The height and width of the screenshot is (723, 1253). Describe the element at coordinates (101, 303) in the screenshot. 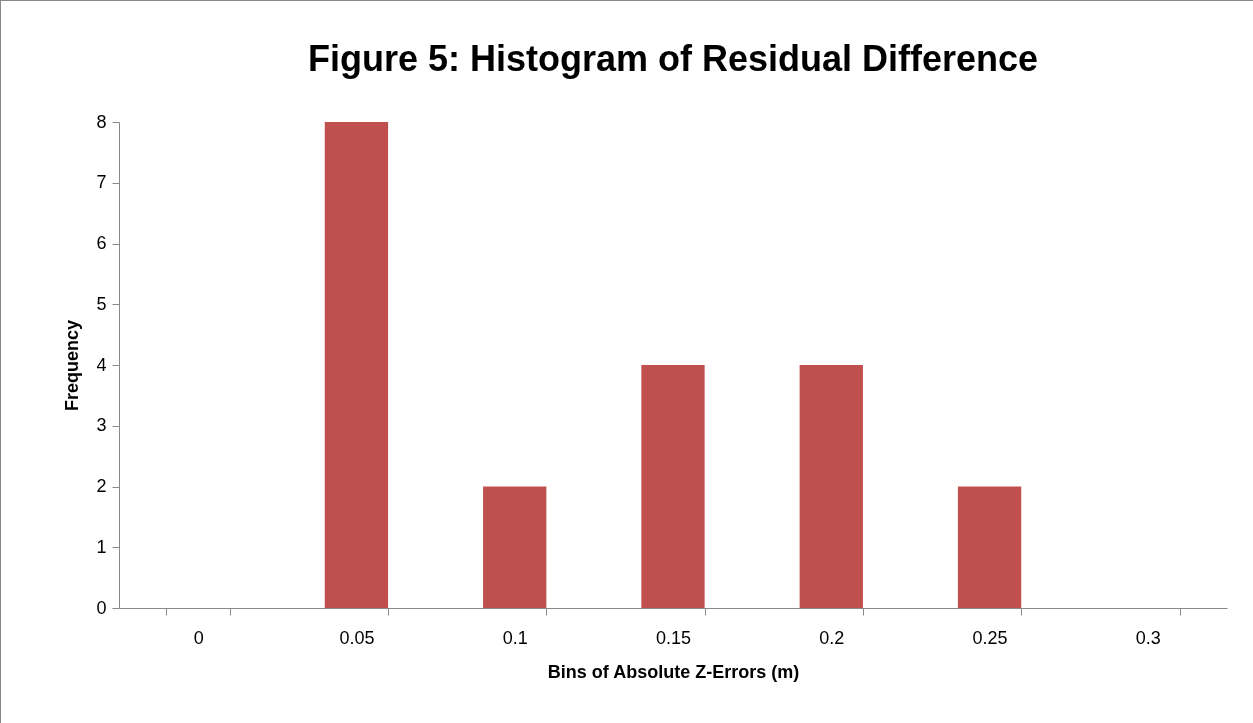

I see `y-tick-label: 5` at that location.